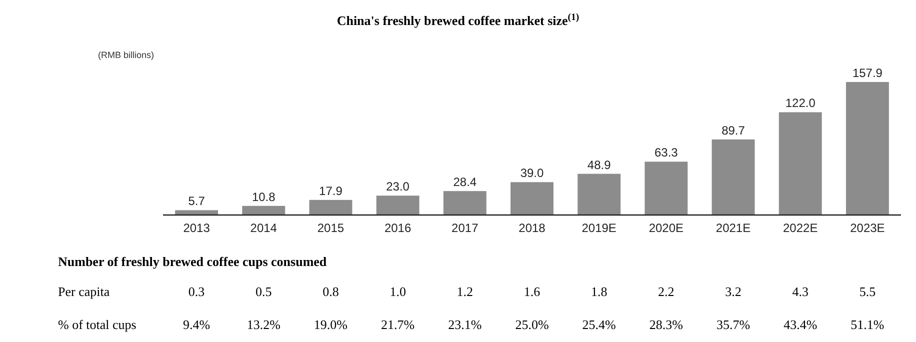 This screenshot has width=916, height=342. Describe the element at coordinates (532, 228) in the screenshot. I see `x-tick-label: 2018` at that location.